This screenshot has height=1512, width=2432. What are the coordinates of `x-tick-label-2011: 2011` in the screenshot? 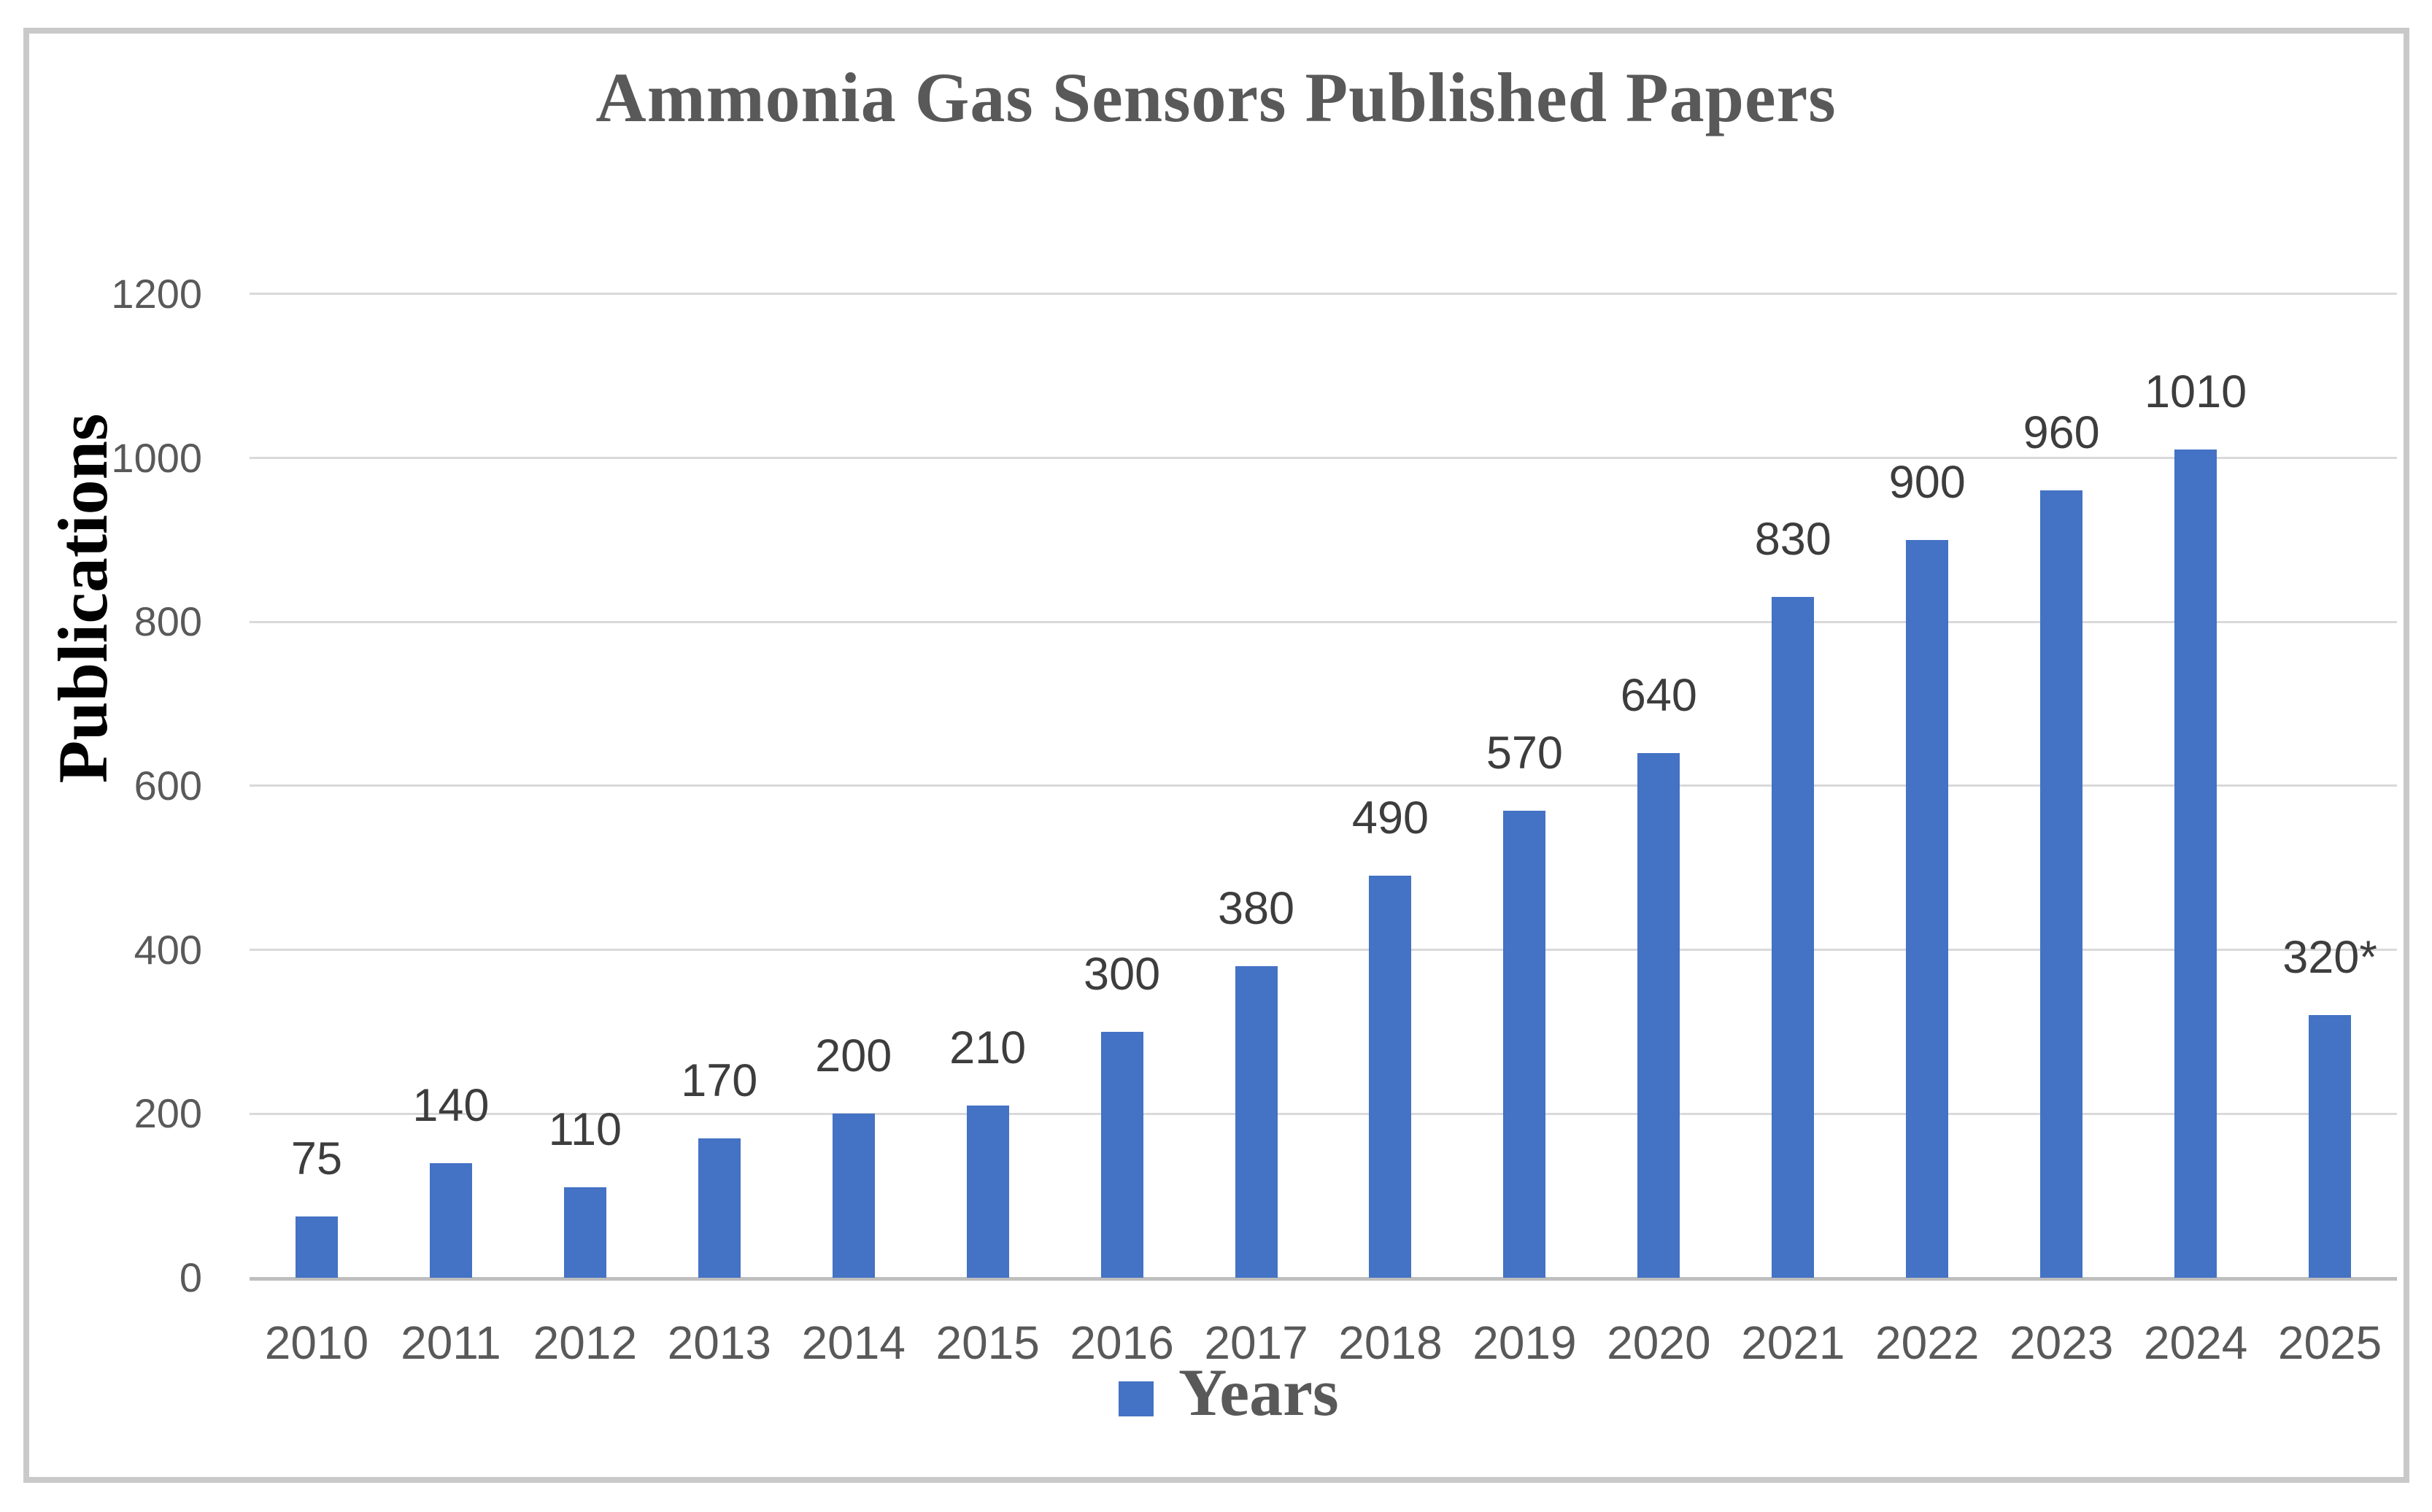 It's located at (451, 1342).